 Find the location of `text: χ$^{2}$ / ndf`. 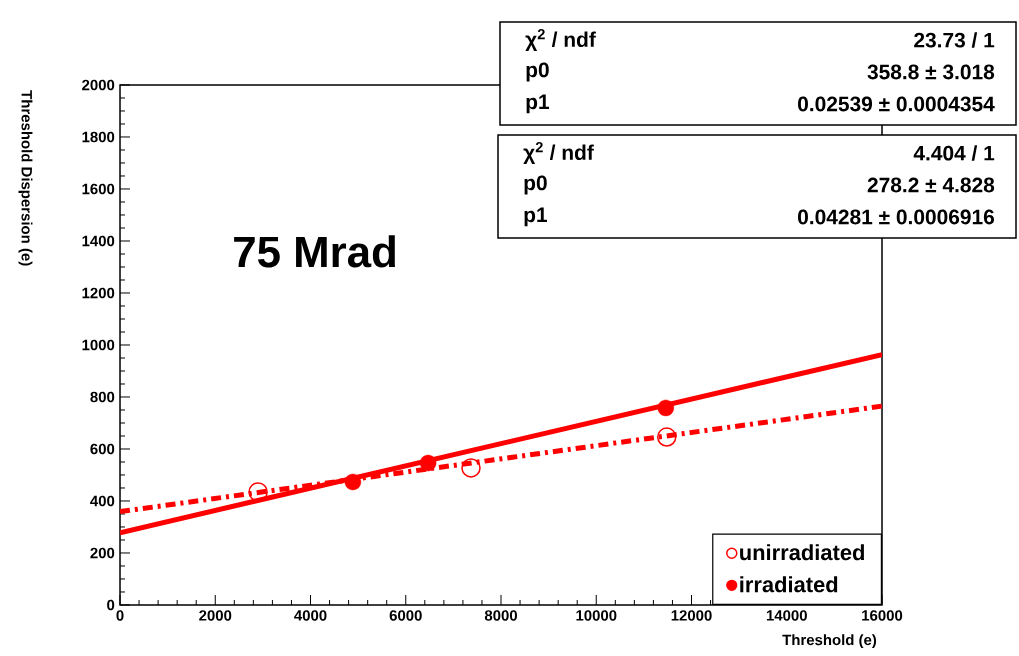

text: χ$^{2}$ / ndf is located at coordinates (560, 40).